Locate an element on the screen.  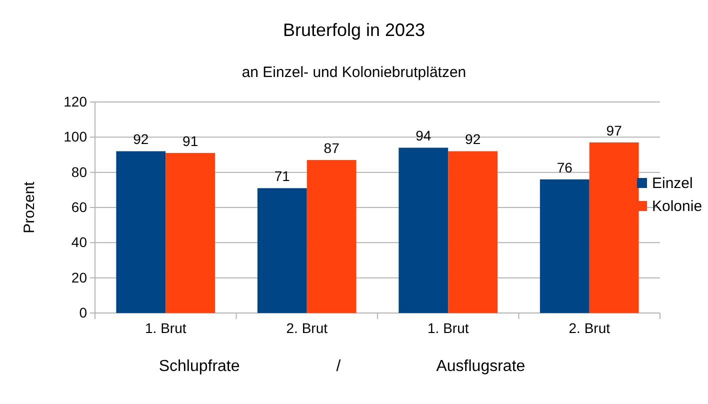
y-tick-label: 0 is located at coordinates (83, 312).